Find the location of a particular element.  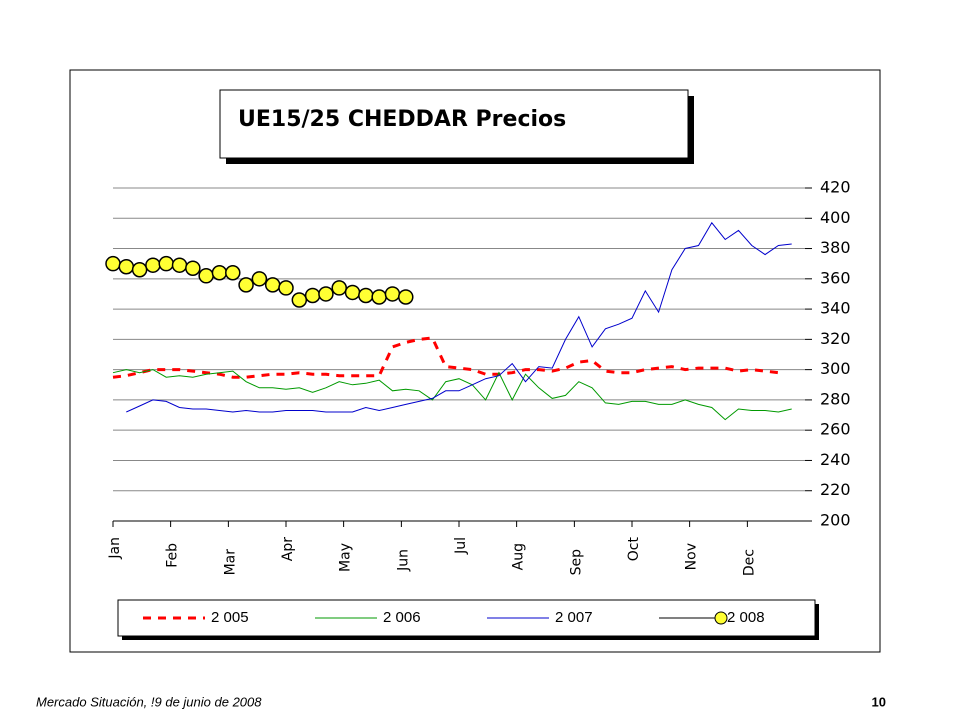

y-tick-label: 260 is located at coordinates (835, 429).